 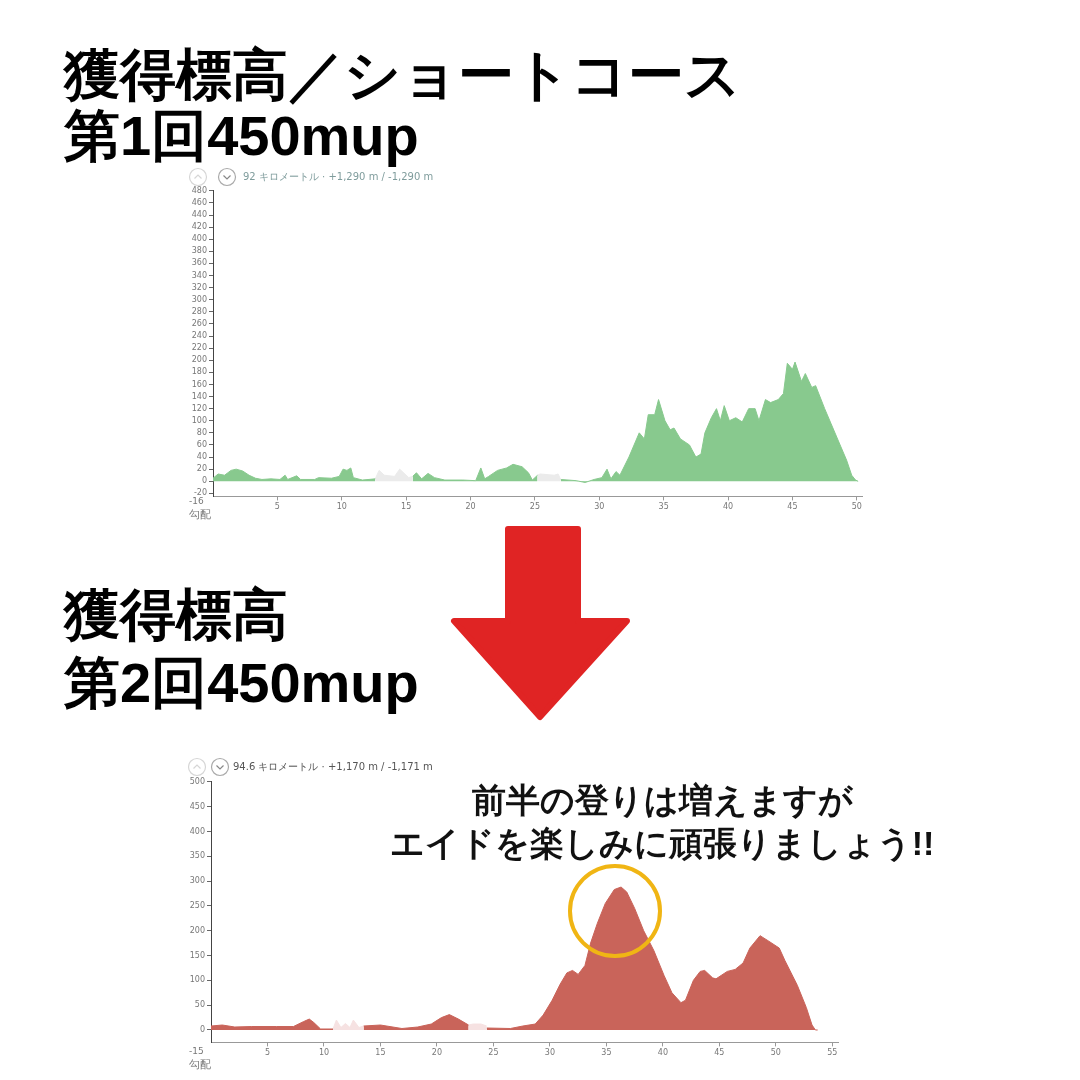 I want to click on y-tick-label: 420, so click(x=199, y=227).